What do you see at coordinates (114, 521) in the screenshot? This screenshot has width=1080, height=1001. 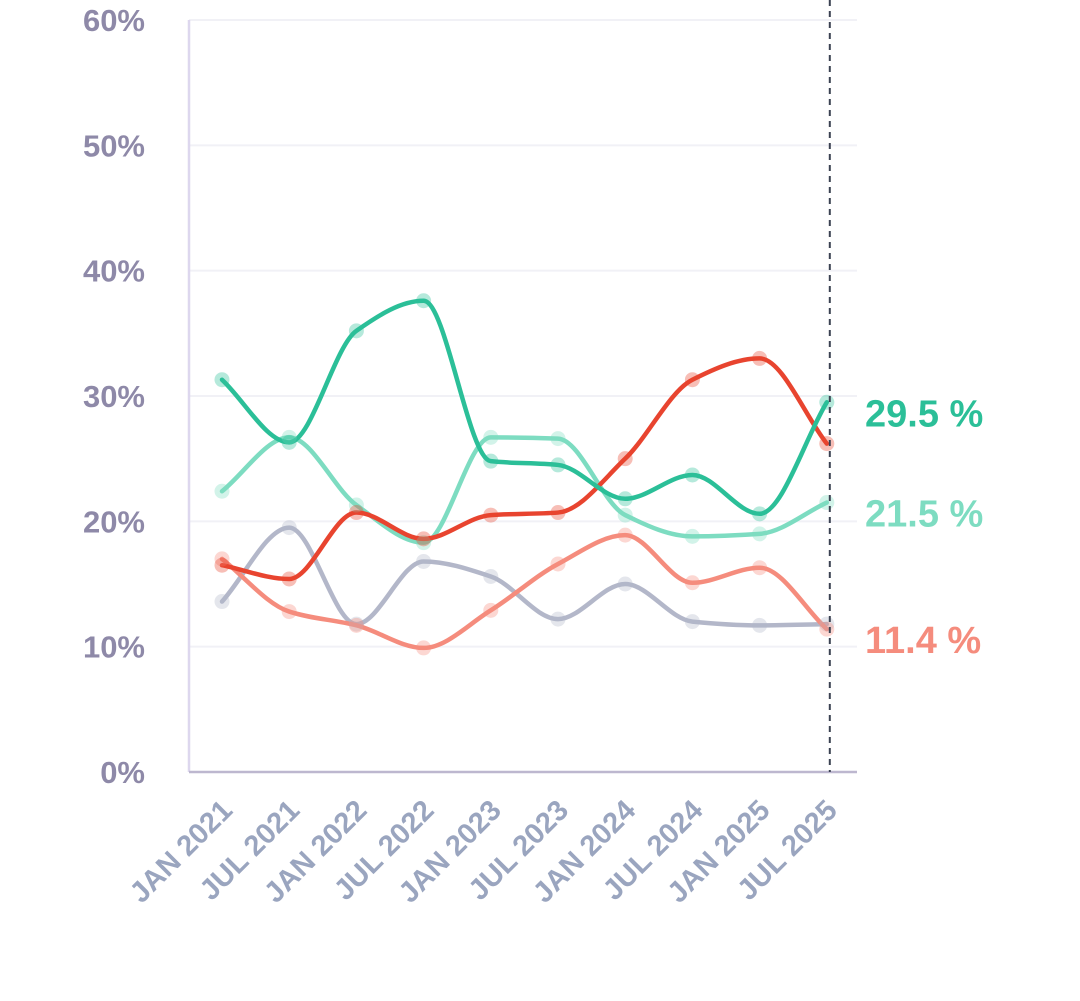 I see `y-tick-label: 20%` at bounding box center [114, 521].